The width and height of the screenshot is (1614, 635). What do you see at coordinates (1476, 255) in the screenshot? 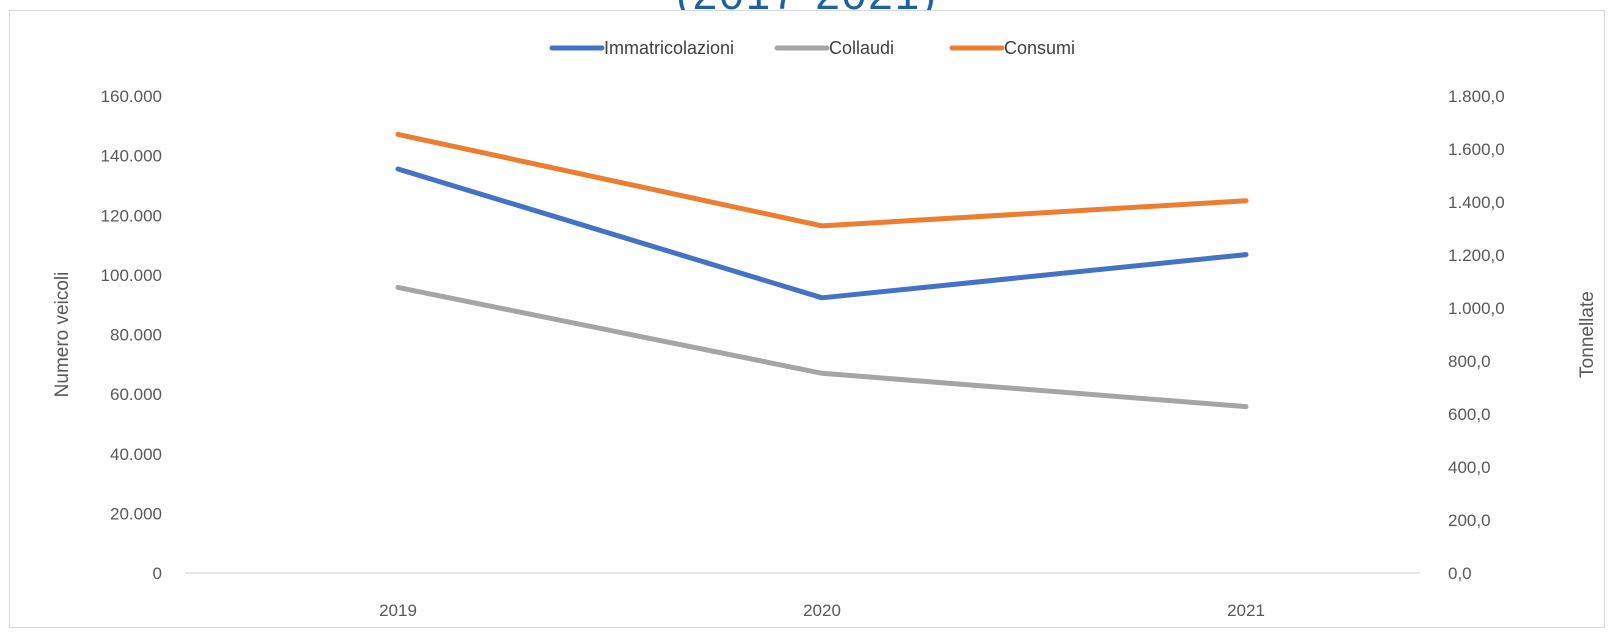
I see `right-tick-label: 1.200,0` at bounding box center [1476, 255].